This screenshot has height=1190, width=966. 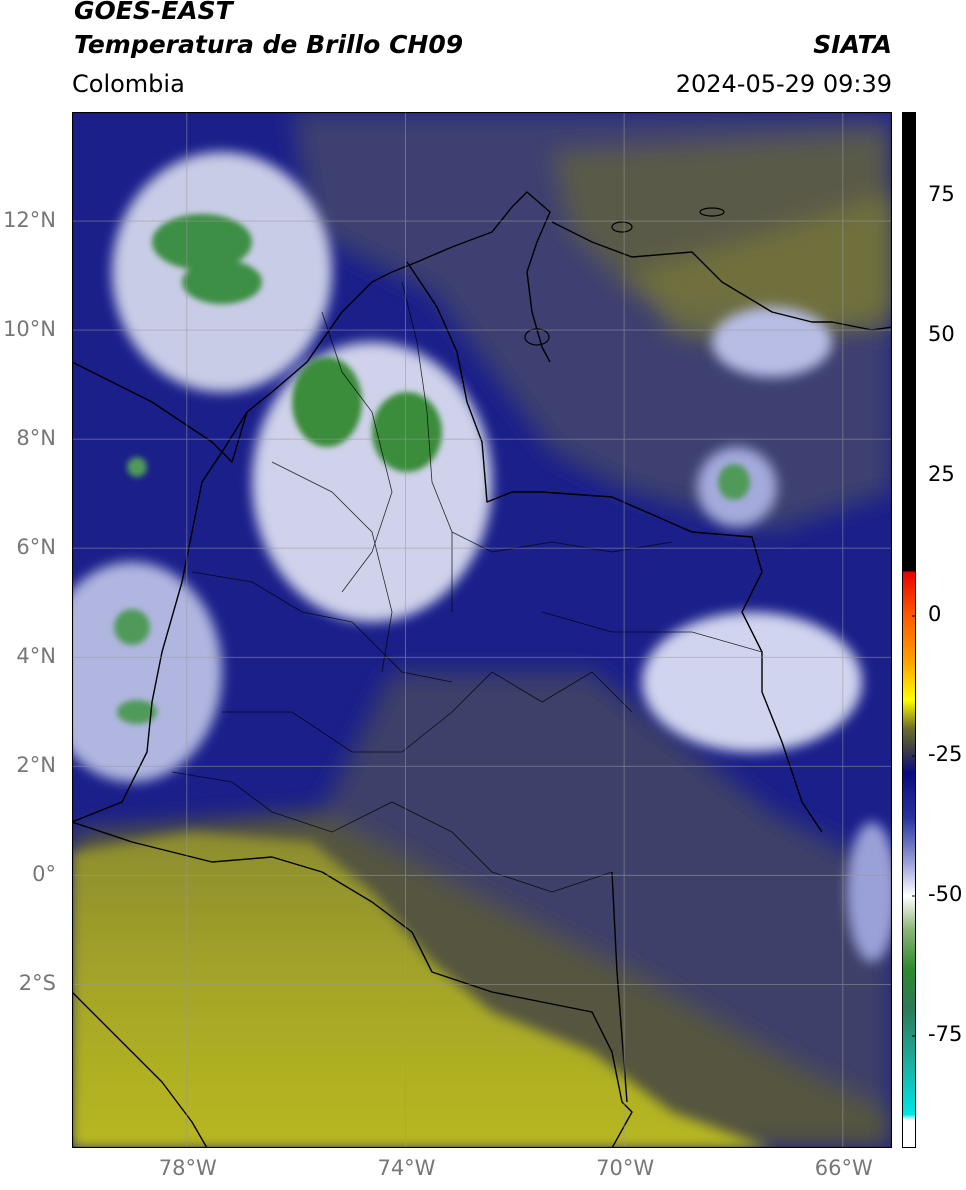 What do you see at coordinates (406, 1168) in the screenshot?
I see `lon-label: 74°W` at bounding box center [406, 1168].